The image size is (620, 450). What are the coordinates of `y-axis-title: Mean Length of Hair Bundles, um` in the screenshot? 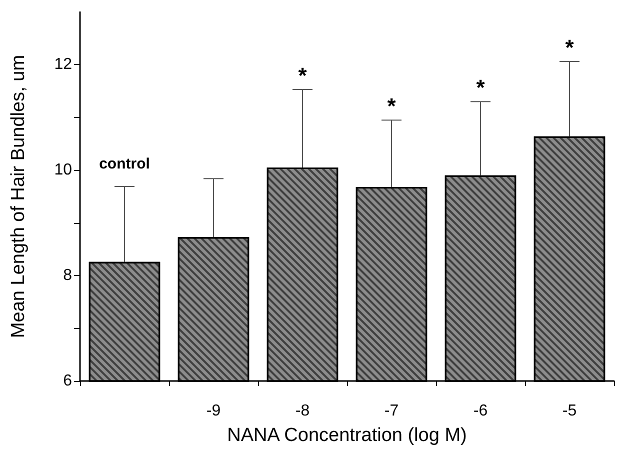 It's located at (18, 196).